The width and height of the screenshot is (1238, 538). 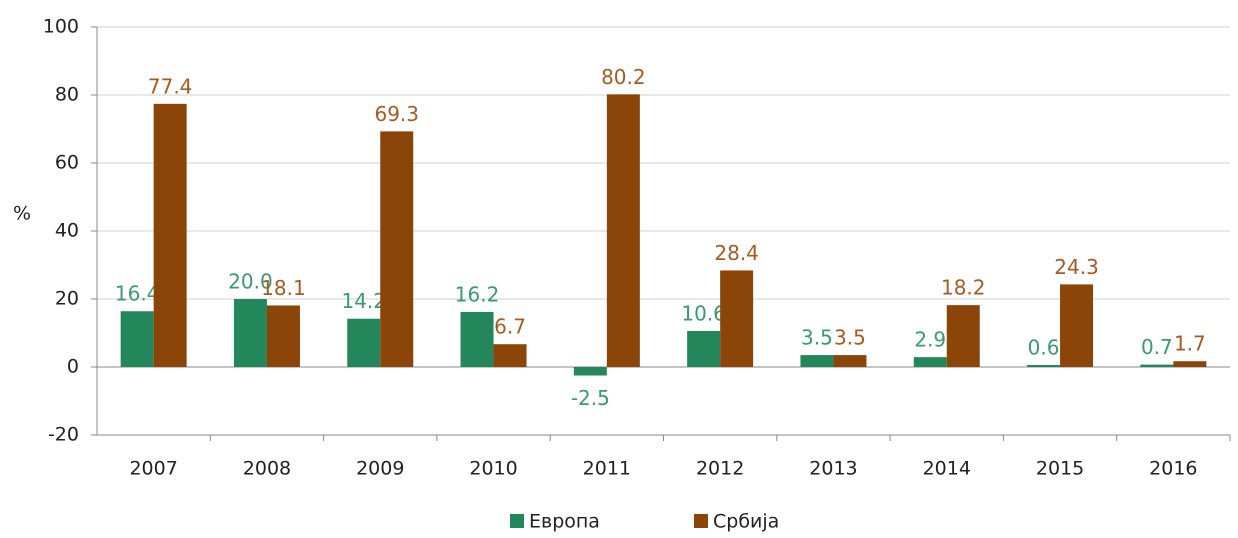 What do you see at coordinates (720, 469) in the screenshot?
I see `x-tick-label: 2012` at bounding box center [720, 469].